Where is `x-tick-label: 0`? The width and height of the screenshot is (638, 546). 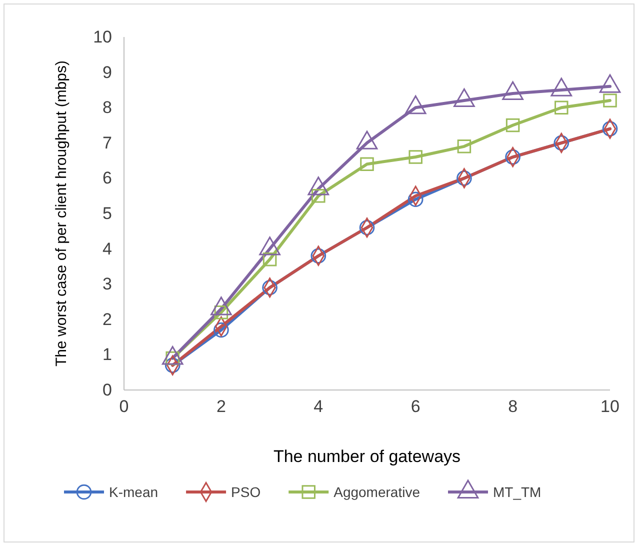
x-tick-label: 0 is located at coordinates (124, 406).